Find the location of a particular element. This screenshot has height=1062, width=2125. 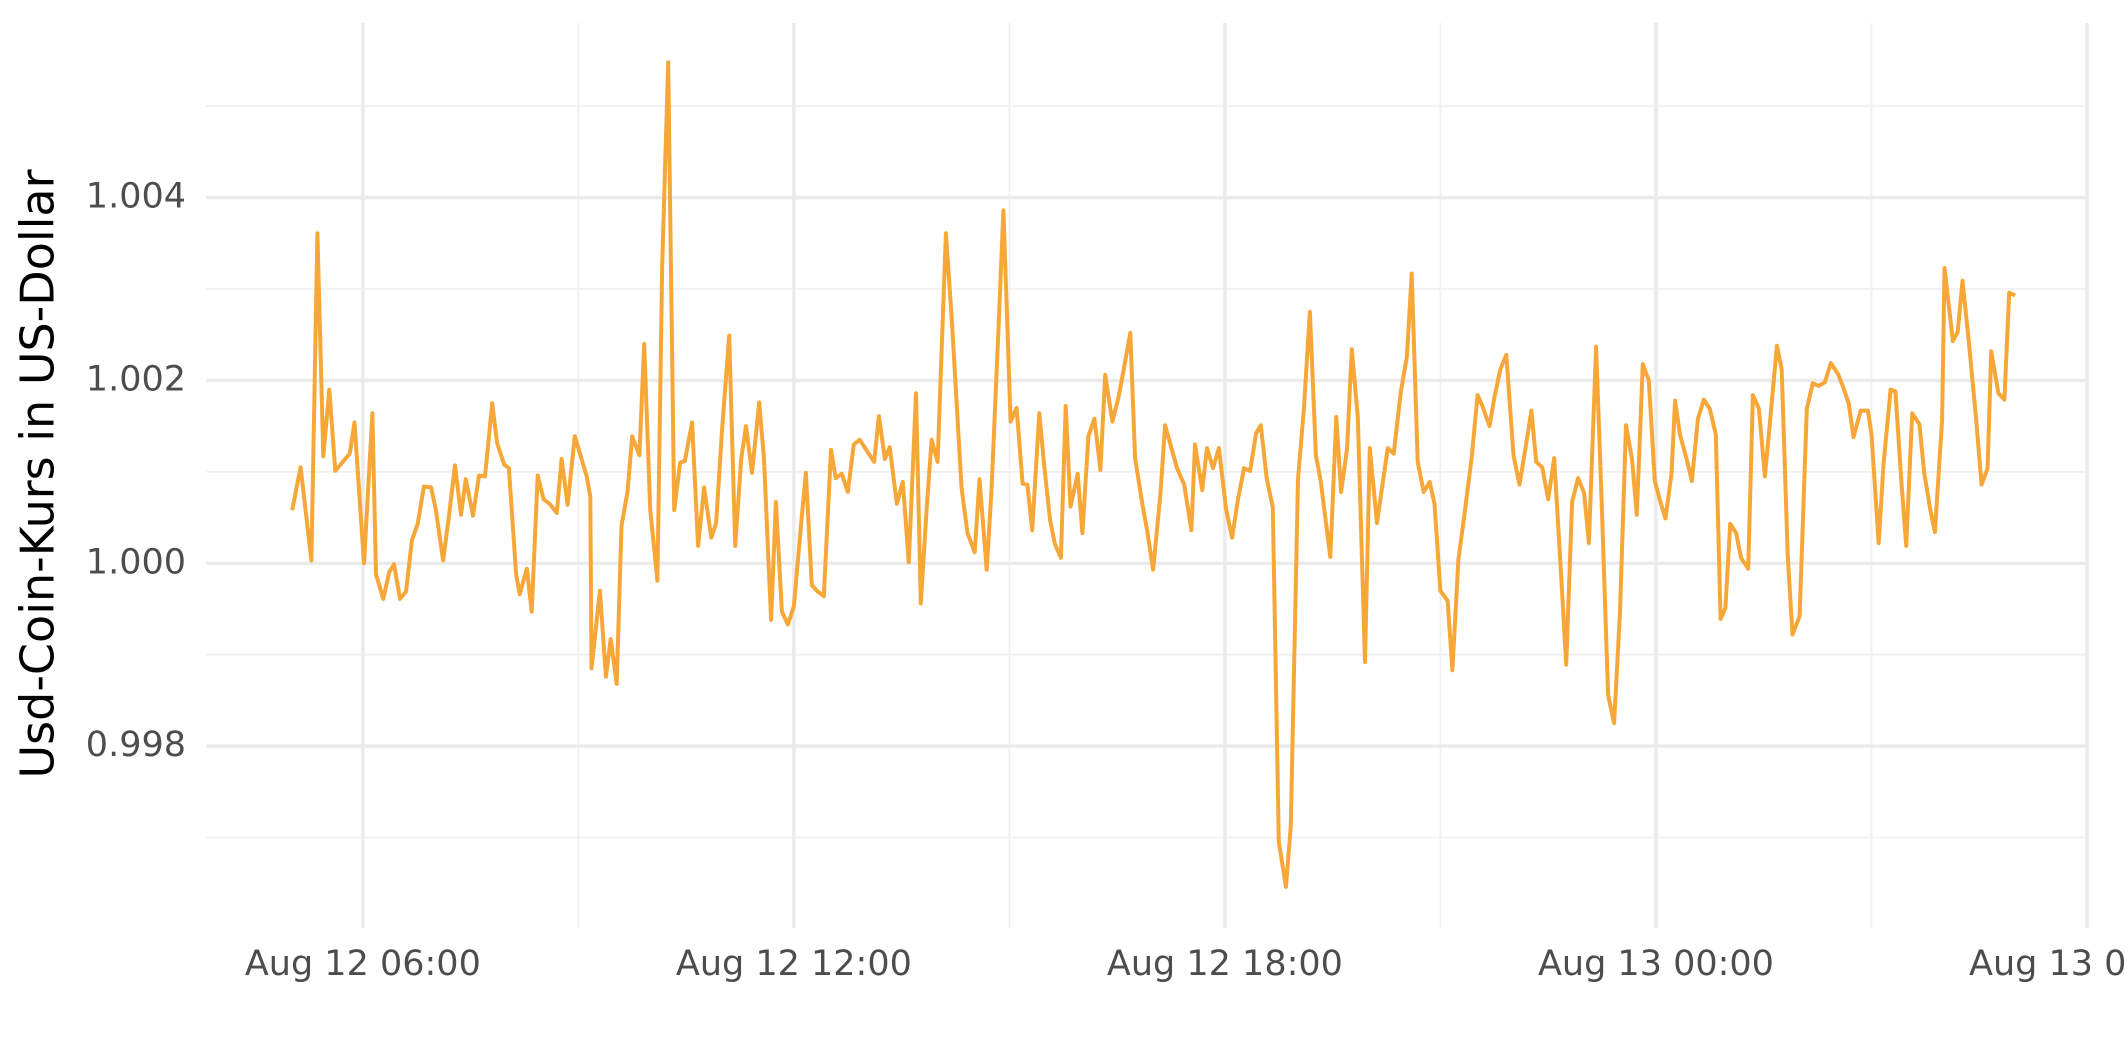

y-tick-label: 1.002 is located at coordinates (136, 379).